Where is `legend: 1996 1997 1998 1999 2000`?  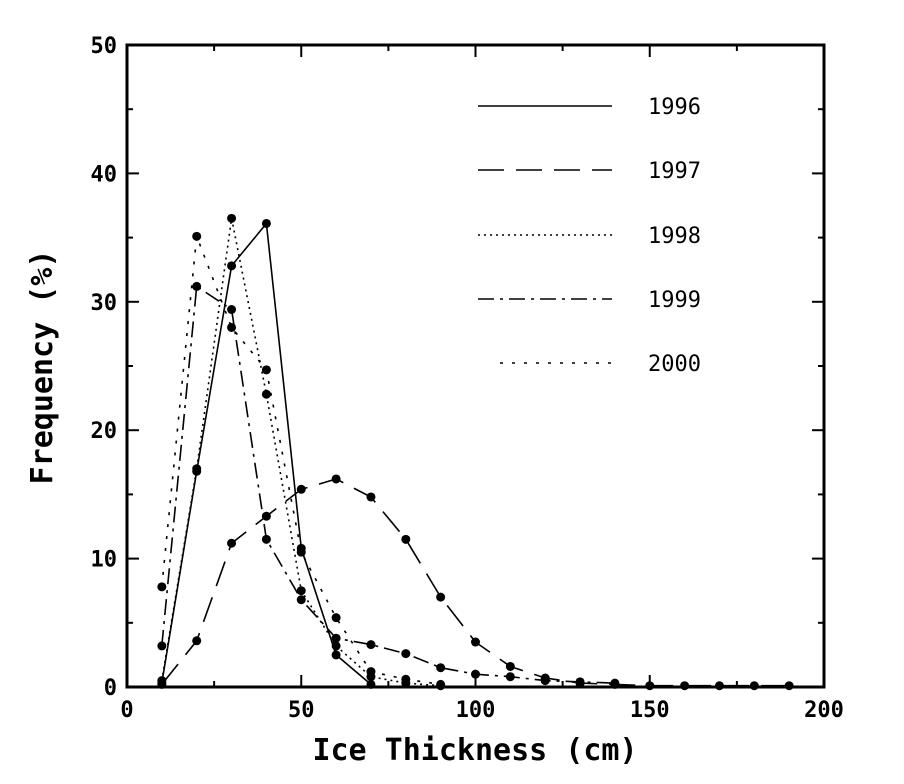
legend: 1996 1997 1998 1999 2000 is located at coordinates (589, 236).